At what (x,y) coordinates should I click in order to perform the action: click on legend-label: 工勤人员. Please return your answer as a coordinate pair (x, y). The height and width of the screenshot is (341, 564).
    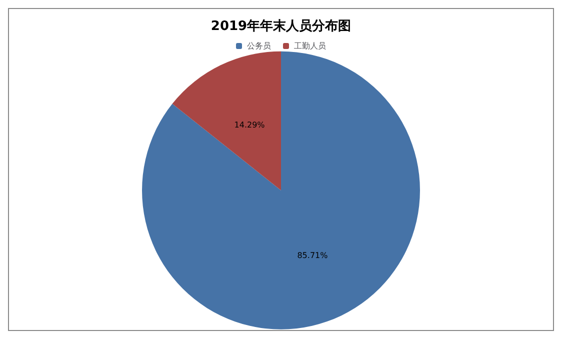
    Looking at the image, I should click on (310, 46).